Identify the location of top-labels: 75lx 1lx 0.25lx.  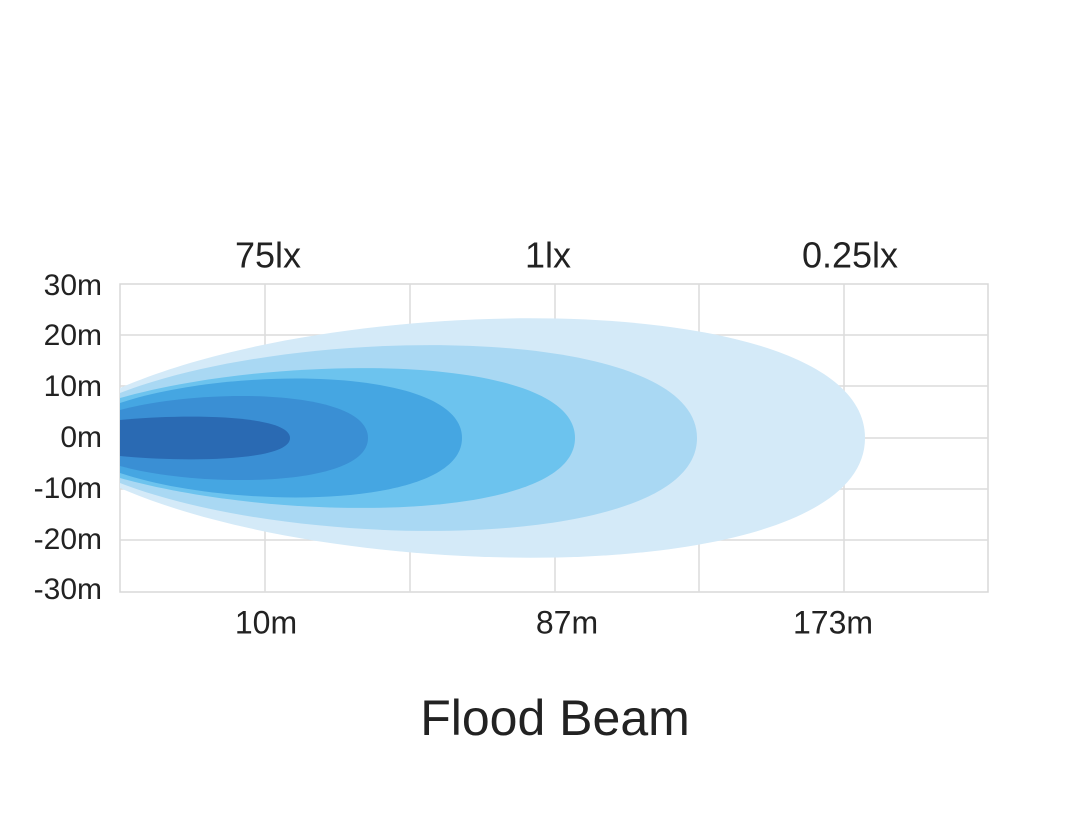
(566, 255).